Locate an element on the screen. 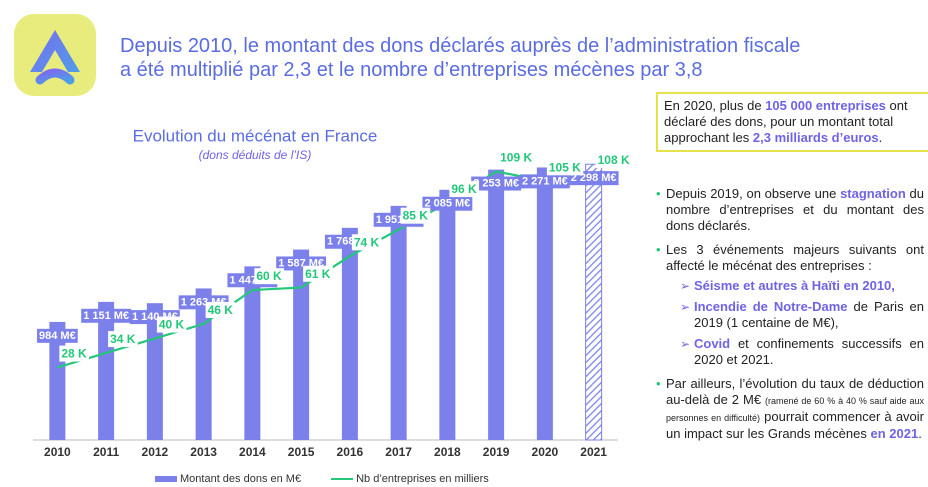  text-run: Incendie de Notre-Dame is located at coordinates (771, 306).